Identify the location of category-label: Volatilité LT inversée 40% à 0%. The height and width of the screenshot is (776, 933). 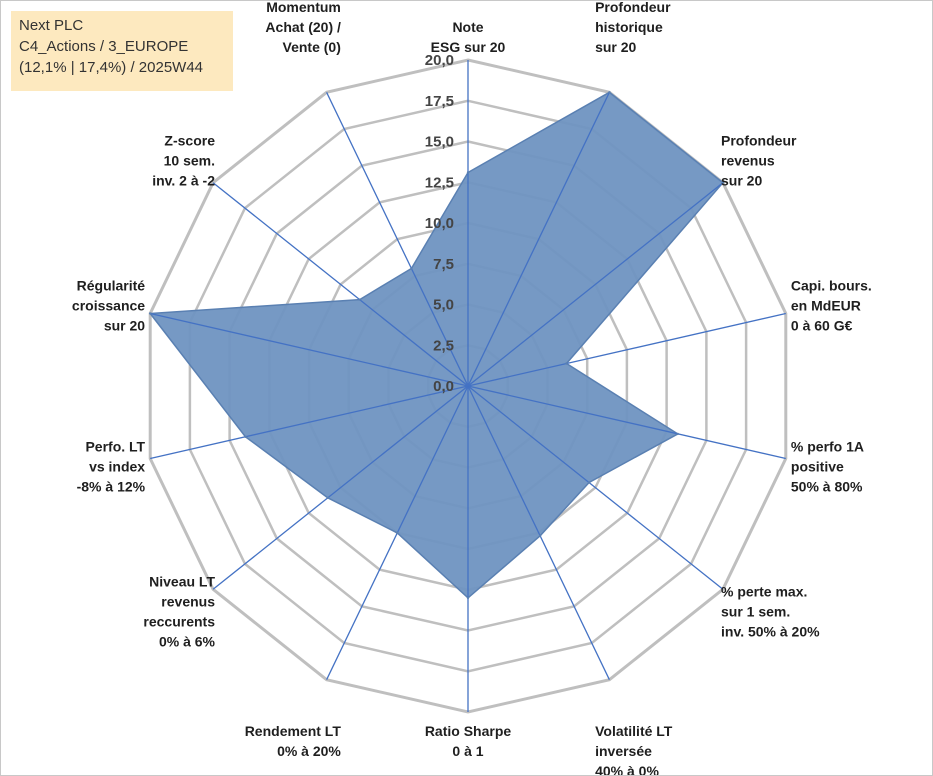
(634, 749).